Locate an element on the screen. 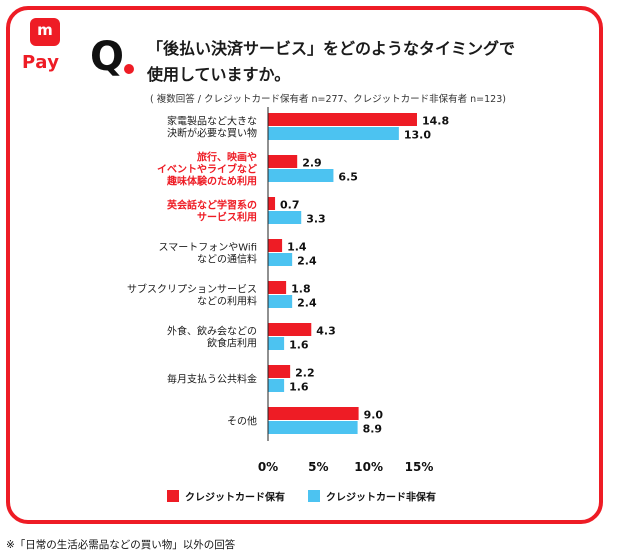 This screenshot has height=556, width=617. legend-swatch-credit-holder is located at coordinates (173, 496).